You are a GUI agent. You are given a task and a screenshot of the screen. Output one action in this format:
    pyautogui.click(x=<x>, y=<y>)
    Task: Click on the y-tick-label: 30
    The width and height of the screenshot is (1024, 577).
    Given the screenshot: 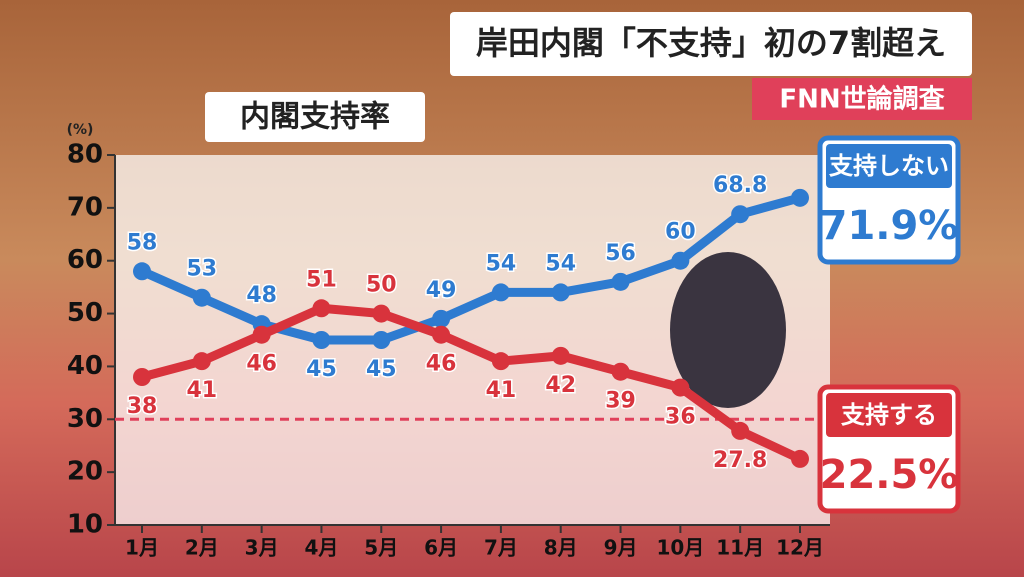 What is the action you would take?
    pyautogui.click(x=85, y=419)
    